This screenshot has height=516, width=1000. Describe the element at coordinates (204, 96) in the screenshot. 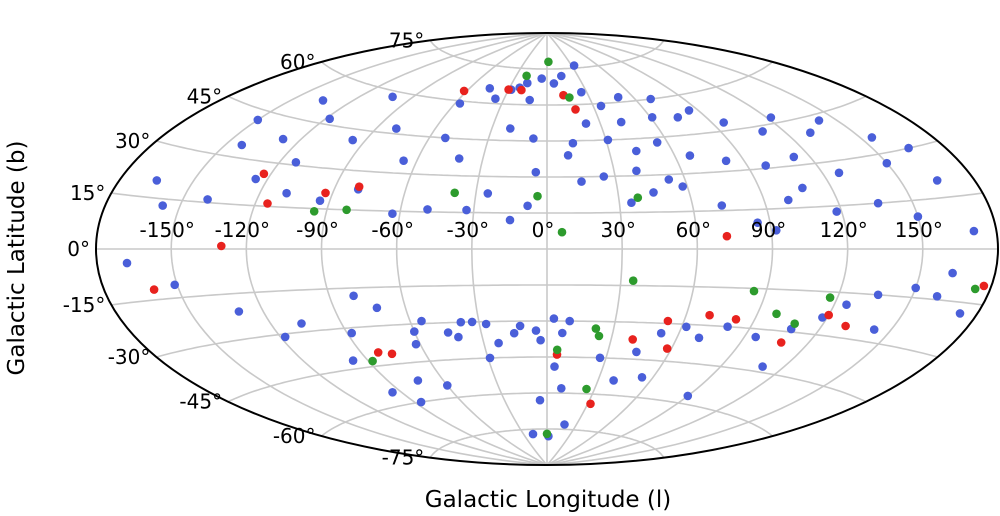

I see `y-tick-label: 45°` at that location.